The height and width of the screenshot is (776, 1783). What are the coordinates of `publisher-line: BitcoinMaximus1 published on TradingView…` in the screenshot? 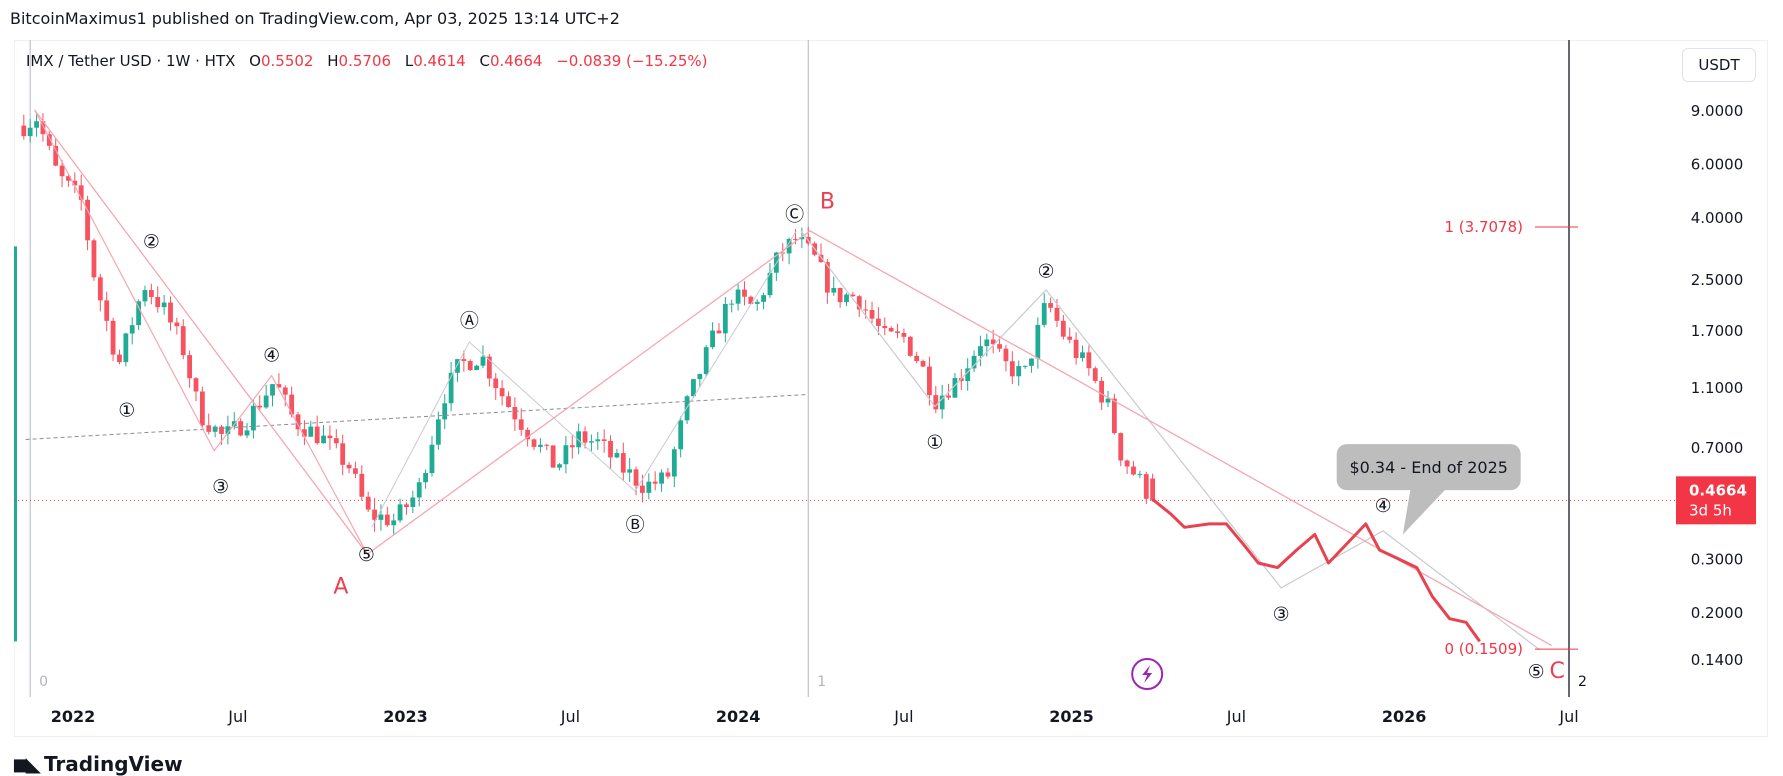 It's located at (315, 18).